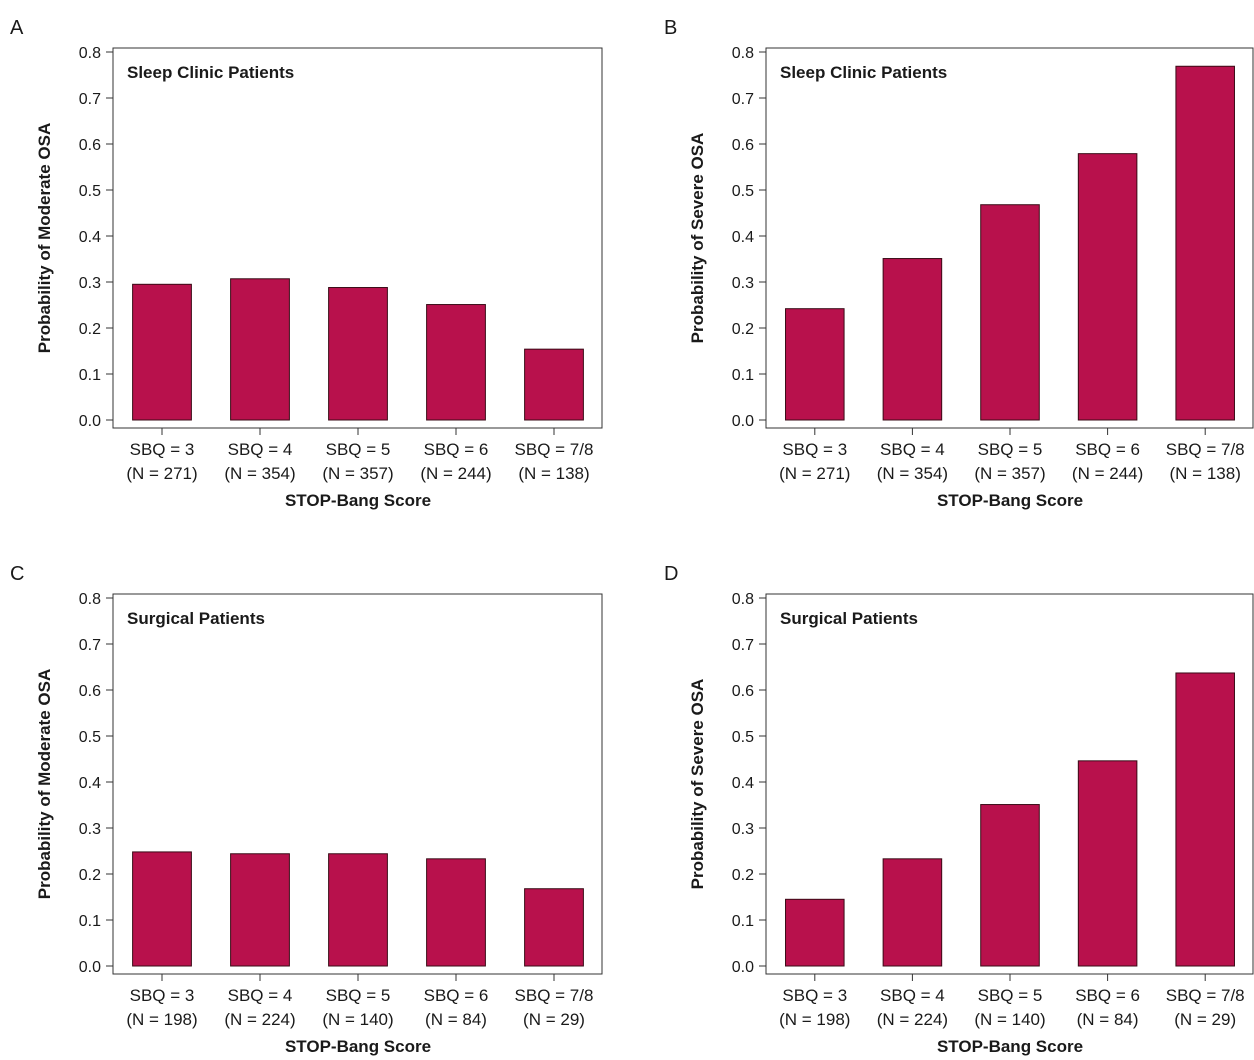 The height and width of the screenshot is (1060, 1254). What do you see at coordinates (671, 574) in the screenshot?
I see `panel-letter: D` at bounding box center [671, 574].